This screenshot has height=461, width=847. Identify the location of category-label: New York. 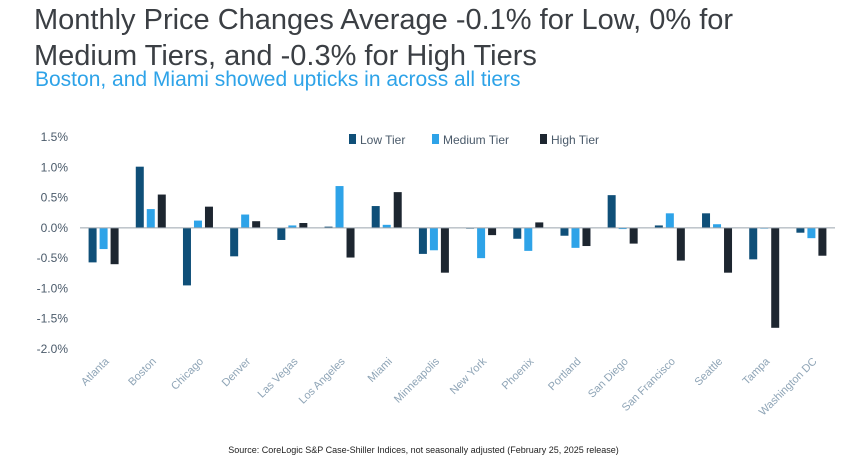
(469, 376).